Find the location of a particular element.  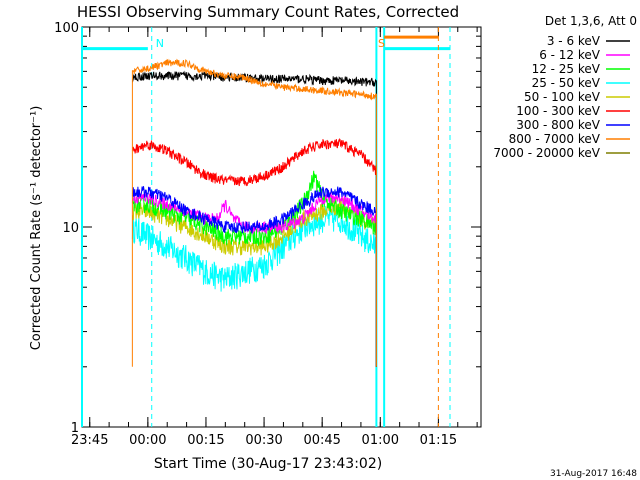

x-tick-label: 00:15 is located at coordinates (205, 440).